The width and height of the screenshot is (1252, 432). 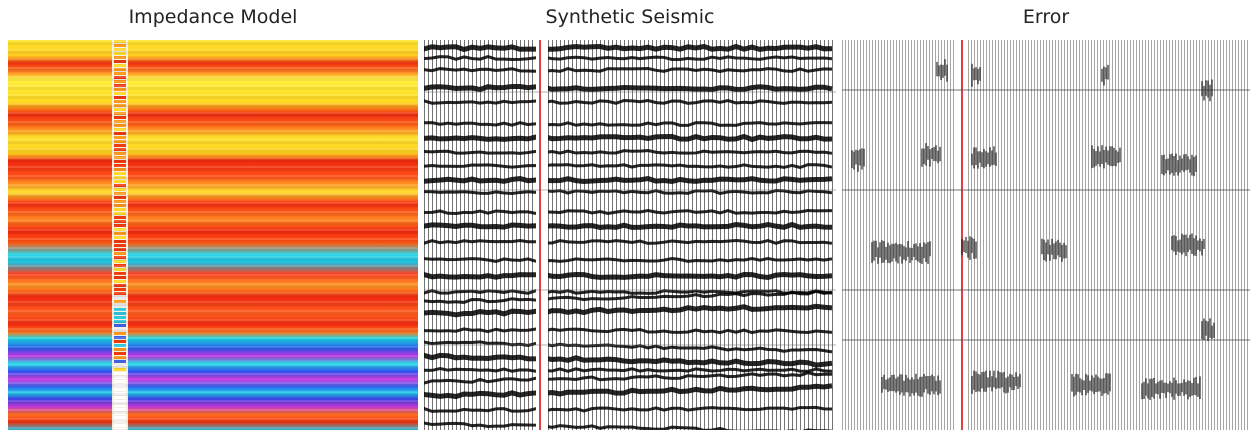 What do you see at coordinates (213, 17) in the screenshot?
I see `panel-title: Impedance Model` at bounding box center [213, 17].